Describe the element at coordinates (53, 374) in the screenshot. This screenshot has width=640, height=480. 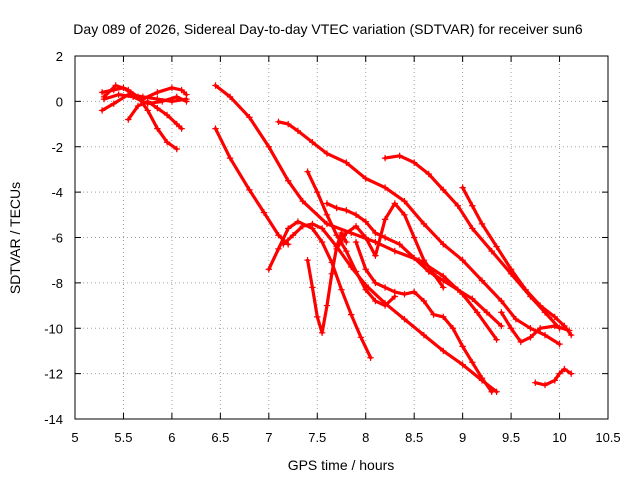
I see `y-tick-label: -12` at that location.